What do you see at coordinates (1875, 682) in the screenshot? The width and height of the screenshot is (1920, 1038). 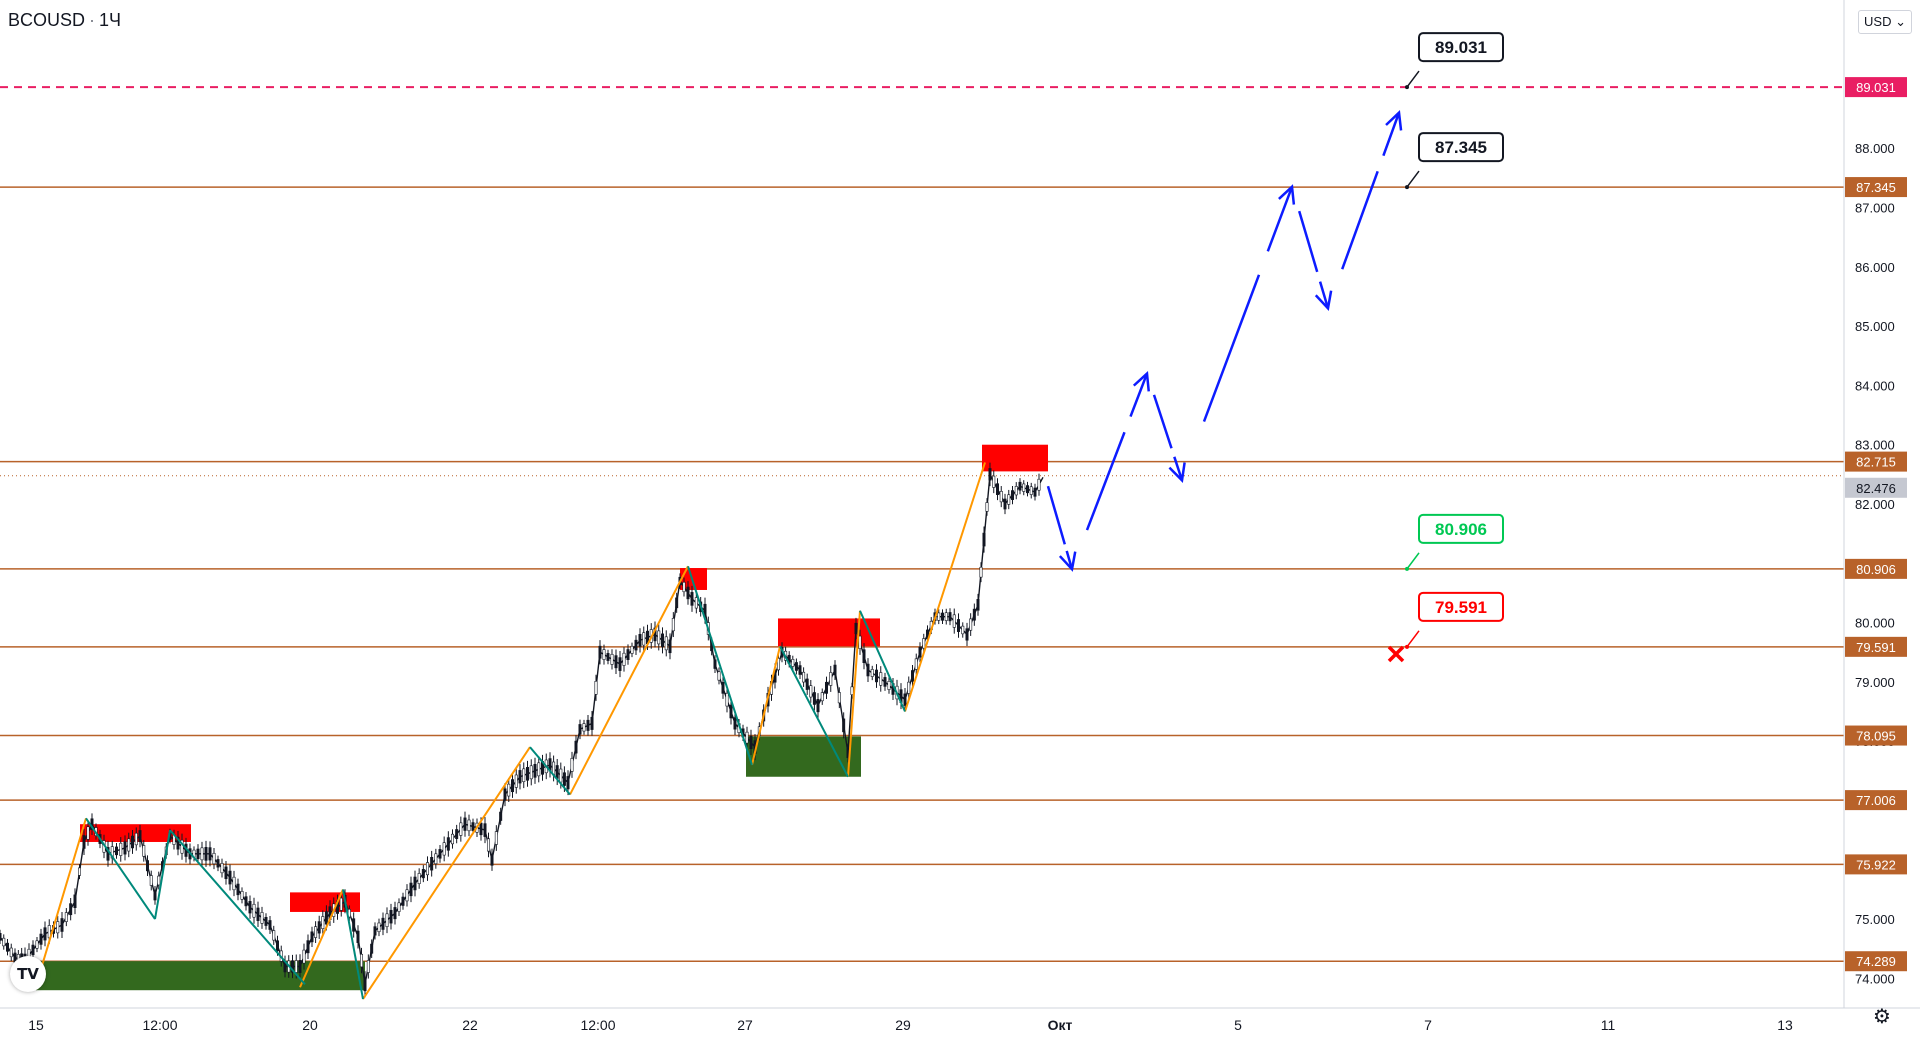 I see `y-tick-label: 79.000` at bounding box center [1875, 682].